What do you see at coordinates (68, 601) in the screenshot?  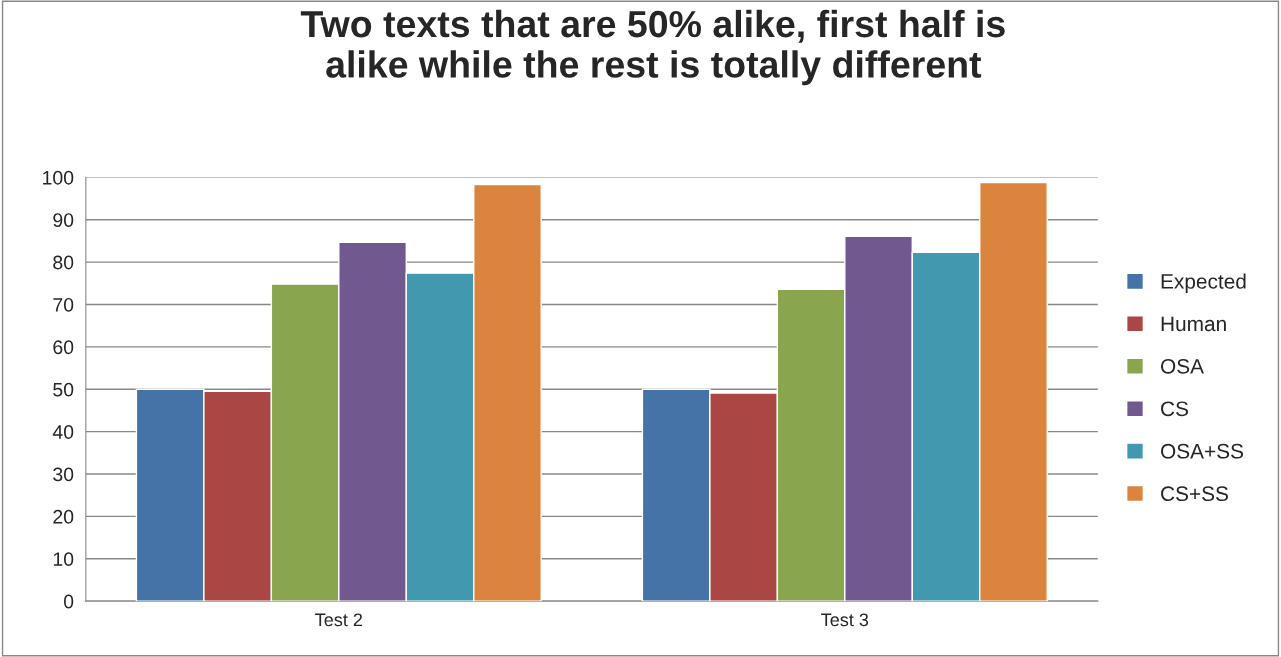 I see `y-tick-label: 0` at bounding box center [68, 601].